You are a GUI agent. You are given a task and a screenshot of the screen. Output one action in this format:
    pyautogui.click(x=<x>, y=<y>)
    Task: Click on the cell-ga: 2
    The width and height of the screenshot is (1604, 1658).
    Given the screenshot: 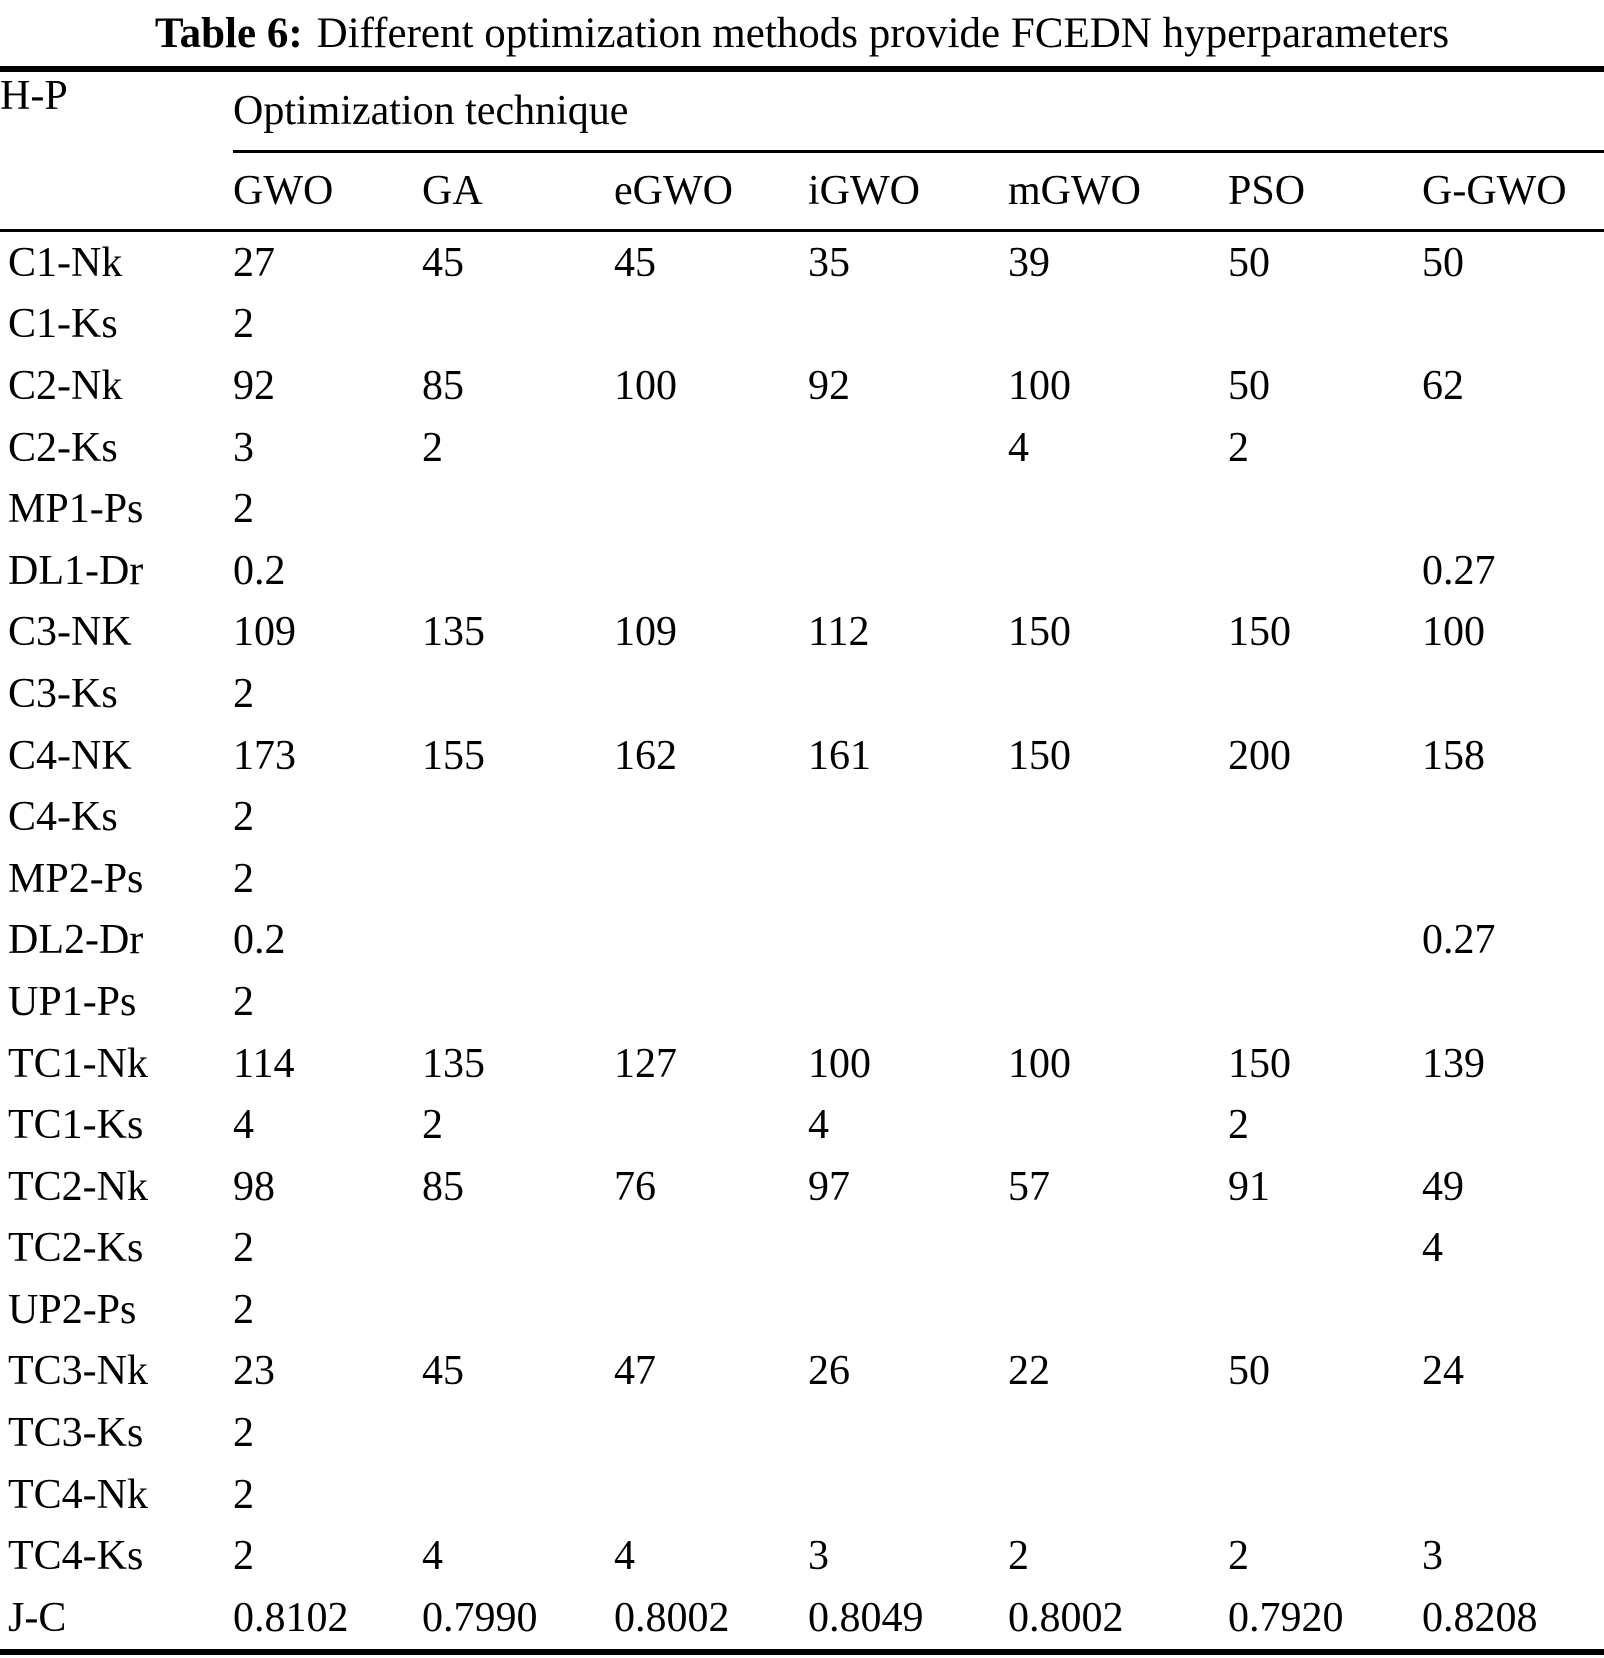 What is the action you would take?
    pyautogui.click(x=432, y=1125)
    